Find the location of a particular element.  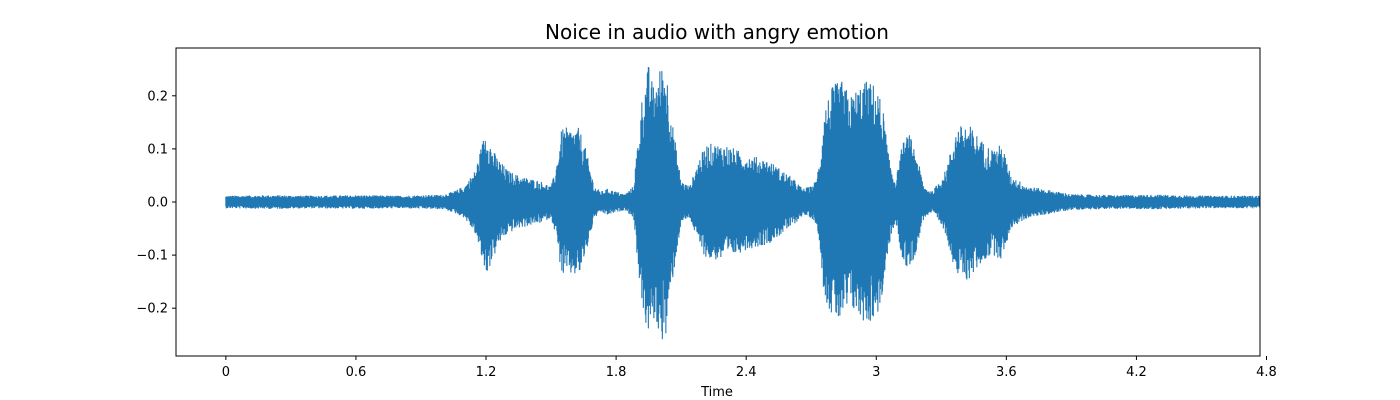

chart-title: Noice in audio with angry emotion is located at coordinates (717, 32).